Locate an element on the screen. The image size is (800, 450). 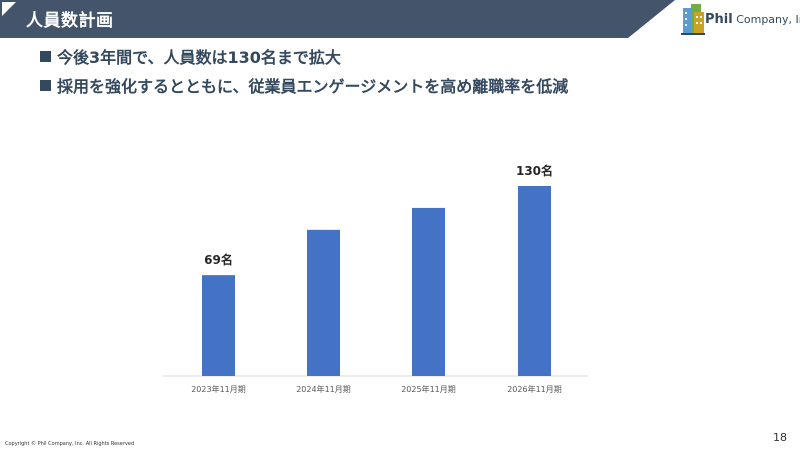
header-corner-mark is located at coordinates (9, 9).